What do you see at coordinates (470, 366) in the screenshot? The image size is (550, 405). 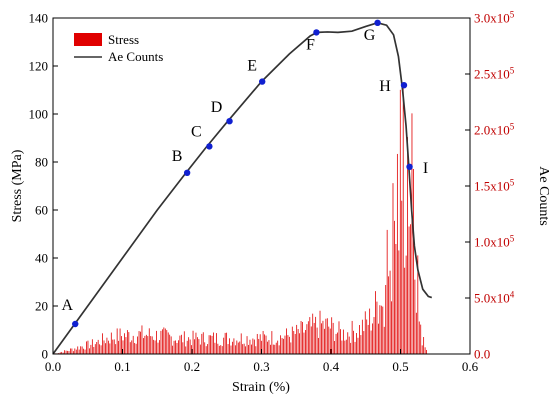 I see `bottom-tick-label: 0.6` at bounding box center [470, 366].